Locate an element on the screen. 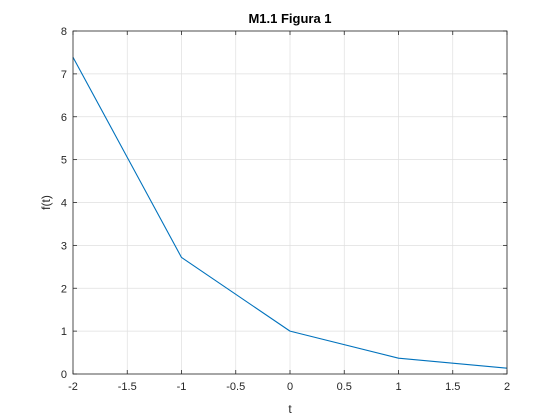 This screenshot has width=560, height=420. x-tick-label: -0.5 is located at coordinates (235, 387).